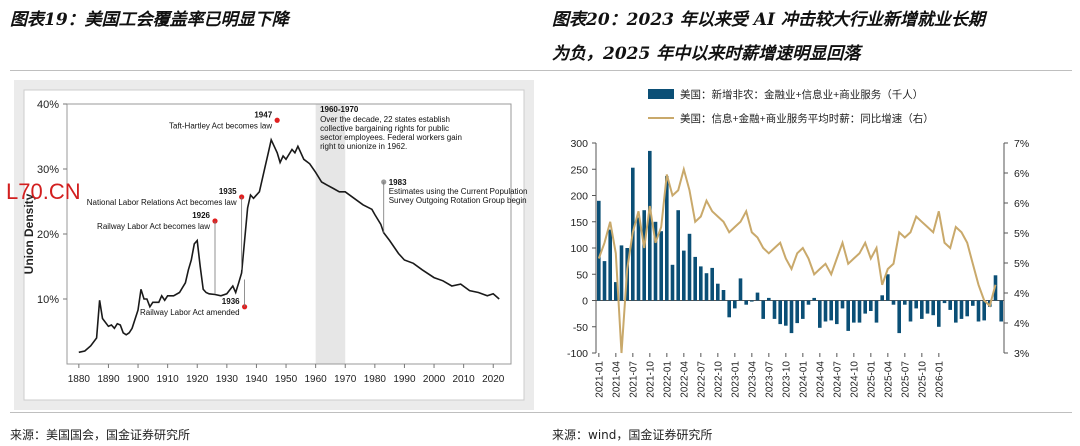 The width and height of the screenshot is (1080, 446). I want to click on right-y-tick-label: 7%, so click(1021, 144).